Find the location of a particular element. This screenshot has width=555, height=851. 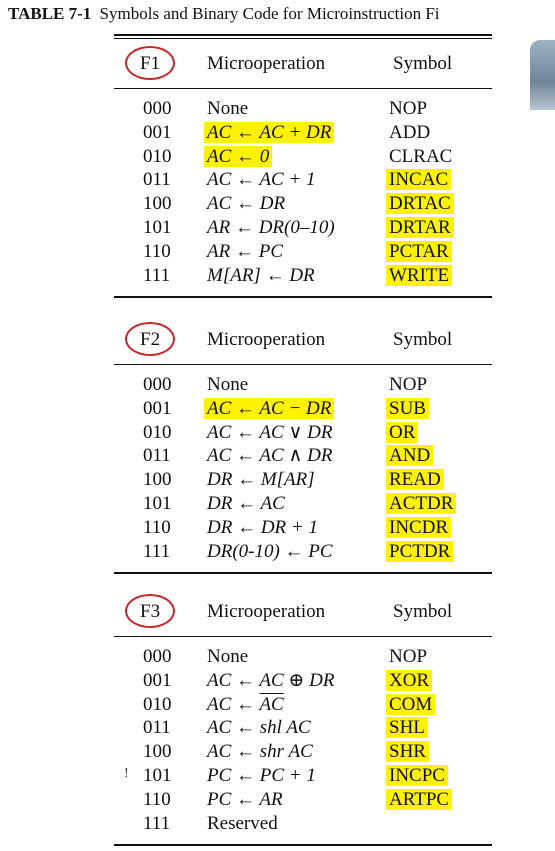

symbol-text: SHL is located at coordinates (407, 728).